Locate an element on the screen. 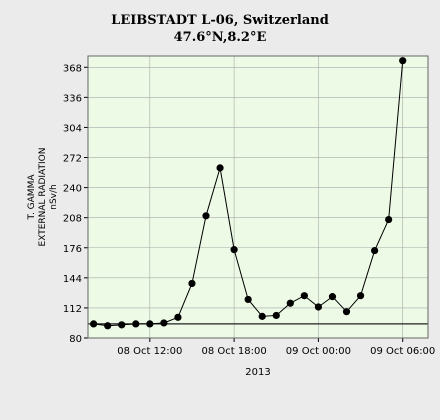 This screenshot has height=420, width=440. x-tick-label-2: 09 Oct 00:00 is located at coordinates (318, 351).